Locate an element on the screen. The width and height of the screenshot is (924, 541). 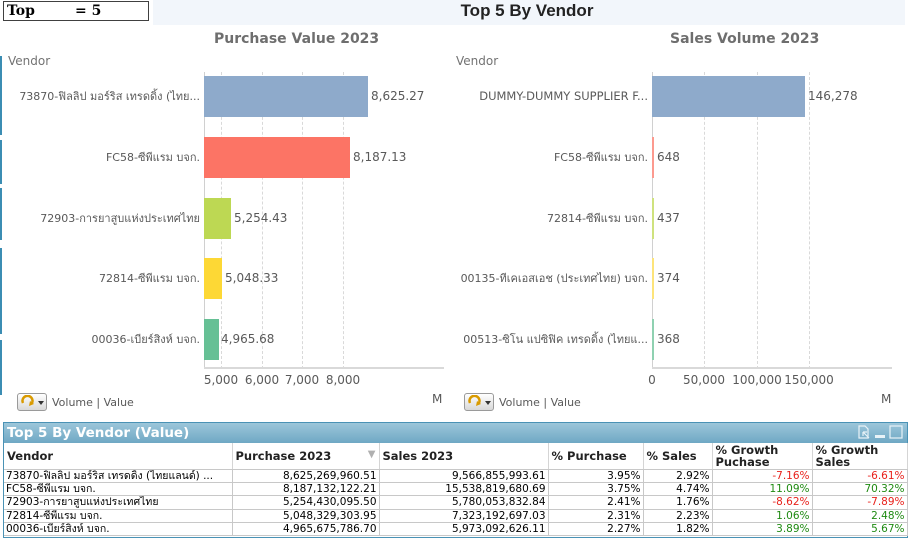
title-band is located at coordinates (529, 12).